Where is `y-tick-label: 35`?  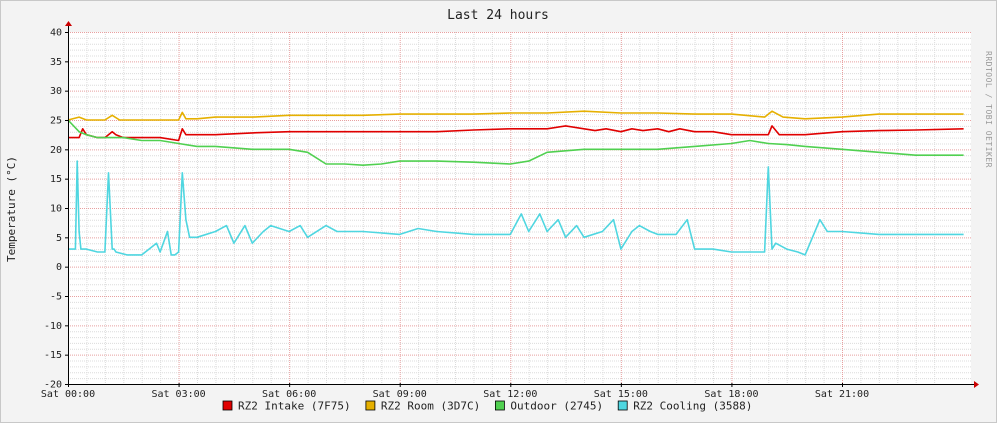 y-tick-label: 35 is located at coordinates (56, 62).